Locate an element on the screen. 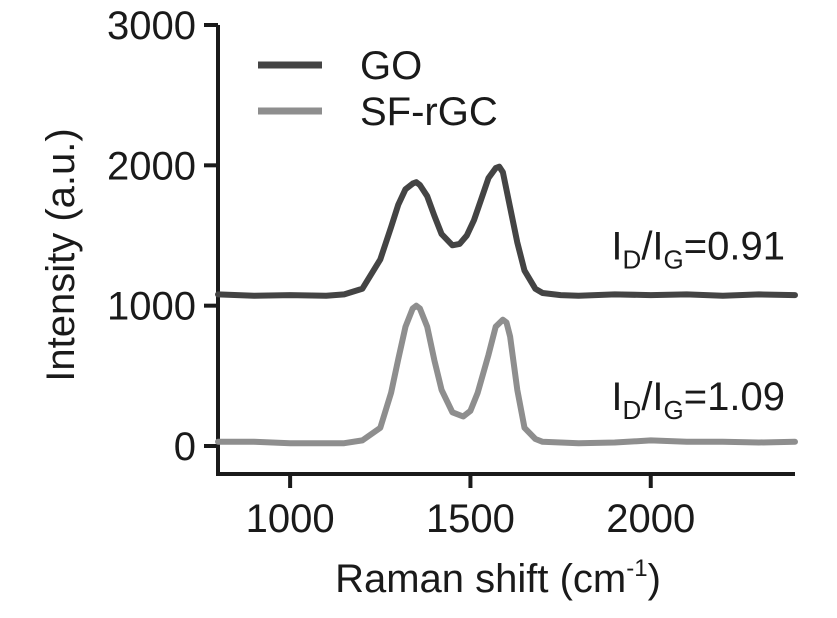 This screenshot has width=837, height=618. x-tick-label: 1000 is located at coordinates (290, 519).